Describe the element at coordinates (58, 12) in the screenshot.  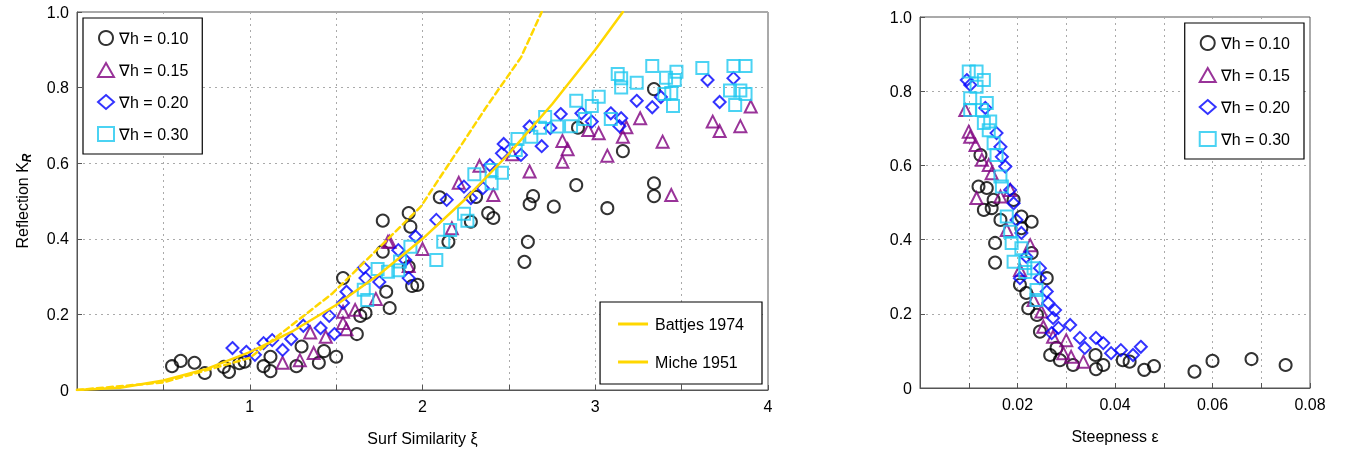
I see `y-tick-label: 1.0` at that location.